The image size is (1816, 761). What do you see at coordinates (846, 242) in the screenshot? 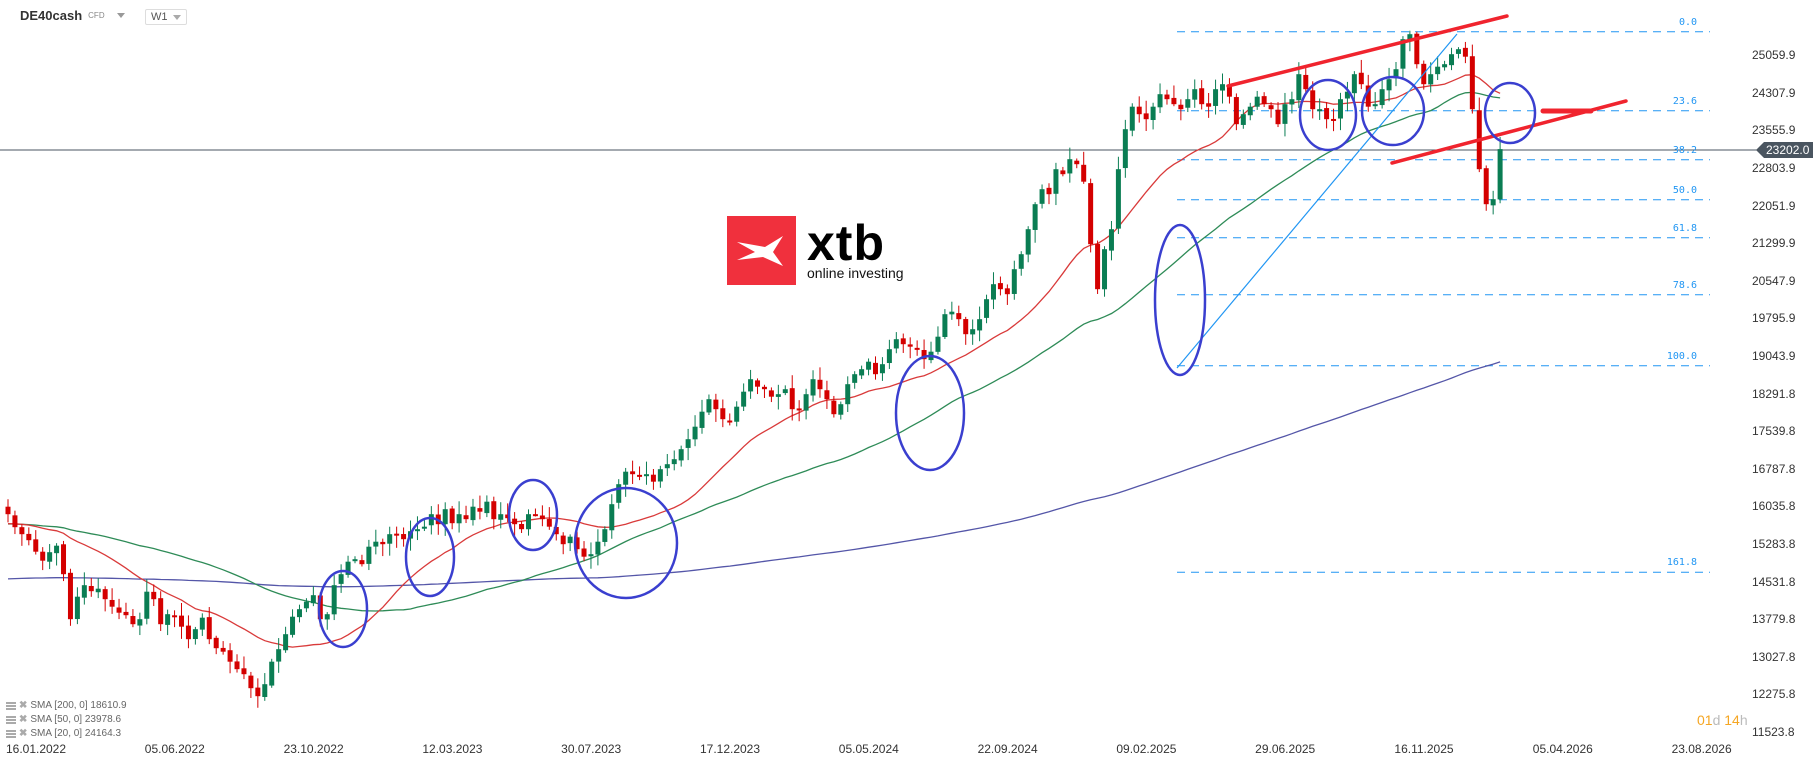
I see `logo-wordmark: xtb` at bounding box center [846, 242].